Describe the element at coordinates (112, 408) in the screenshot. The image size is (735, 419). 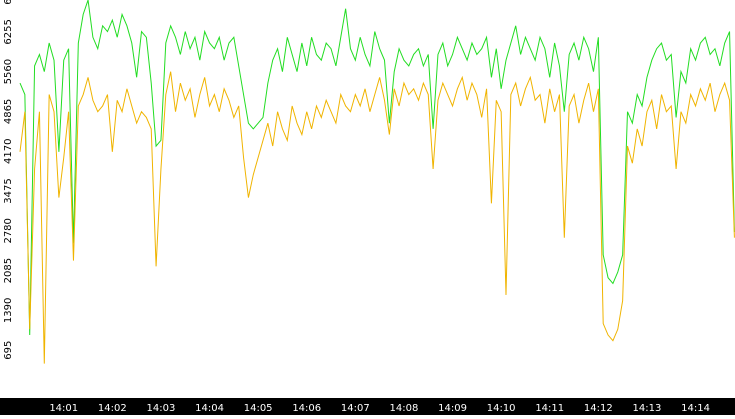
I see `x-tick-label: 14:02` at that location.